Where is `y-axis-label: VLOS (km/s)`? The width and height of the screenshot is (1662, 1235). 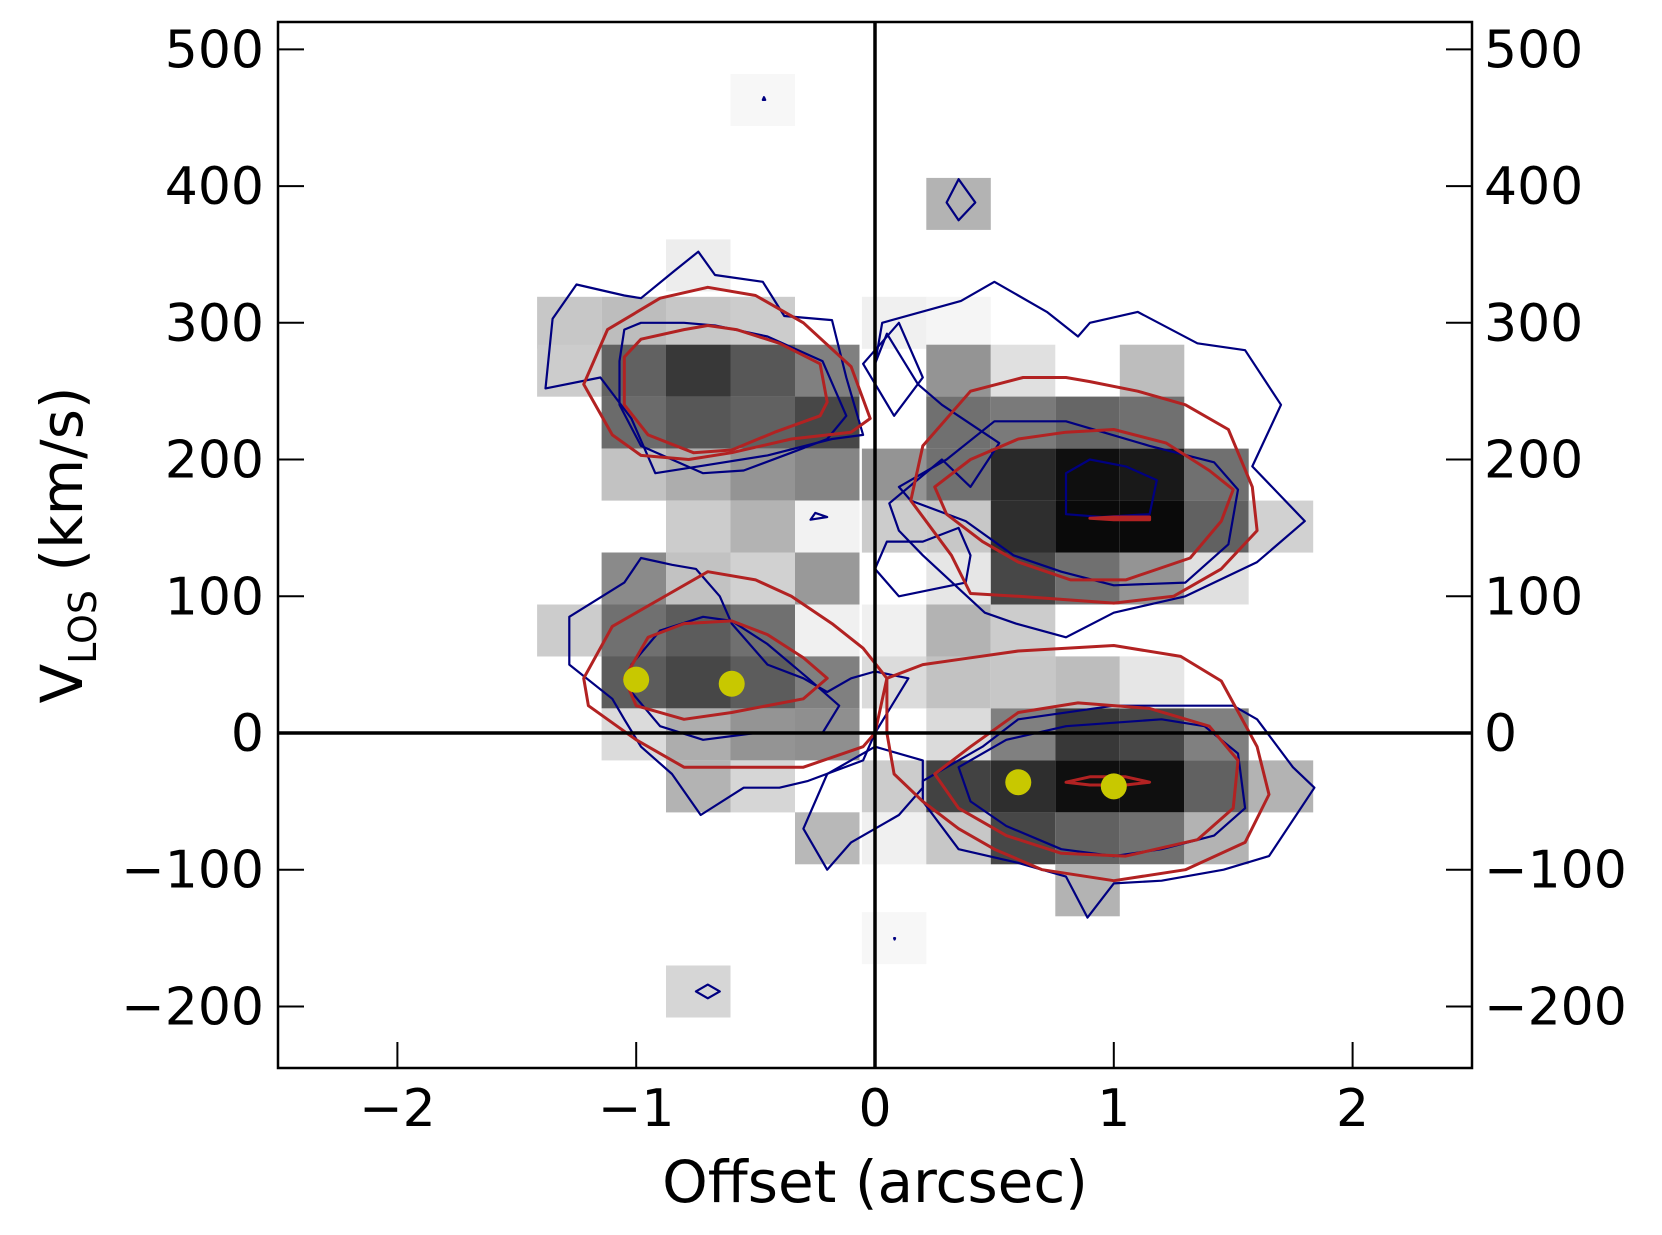 y-axis-label: VLOS (km/s) is located at coordinates (66, 544).